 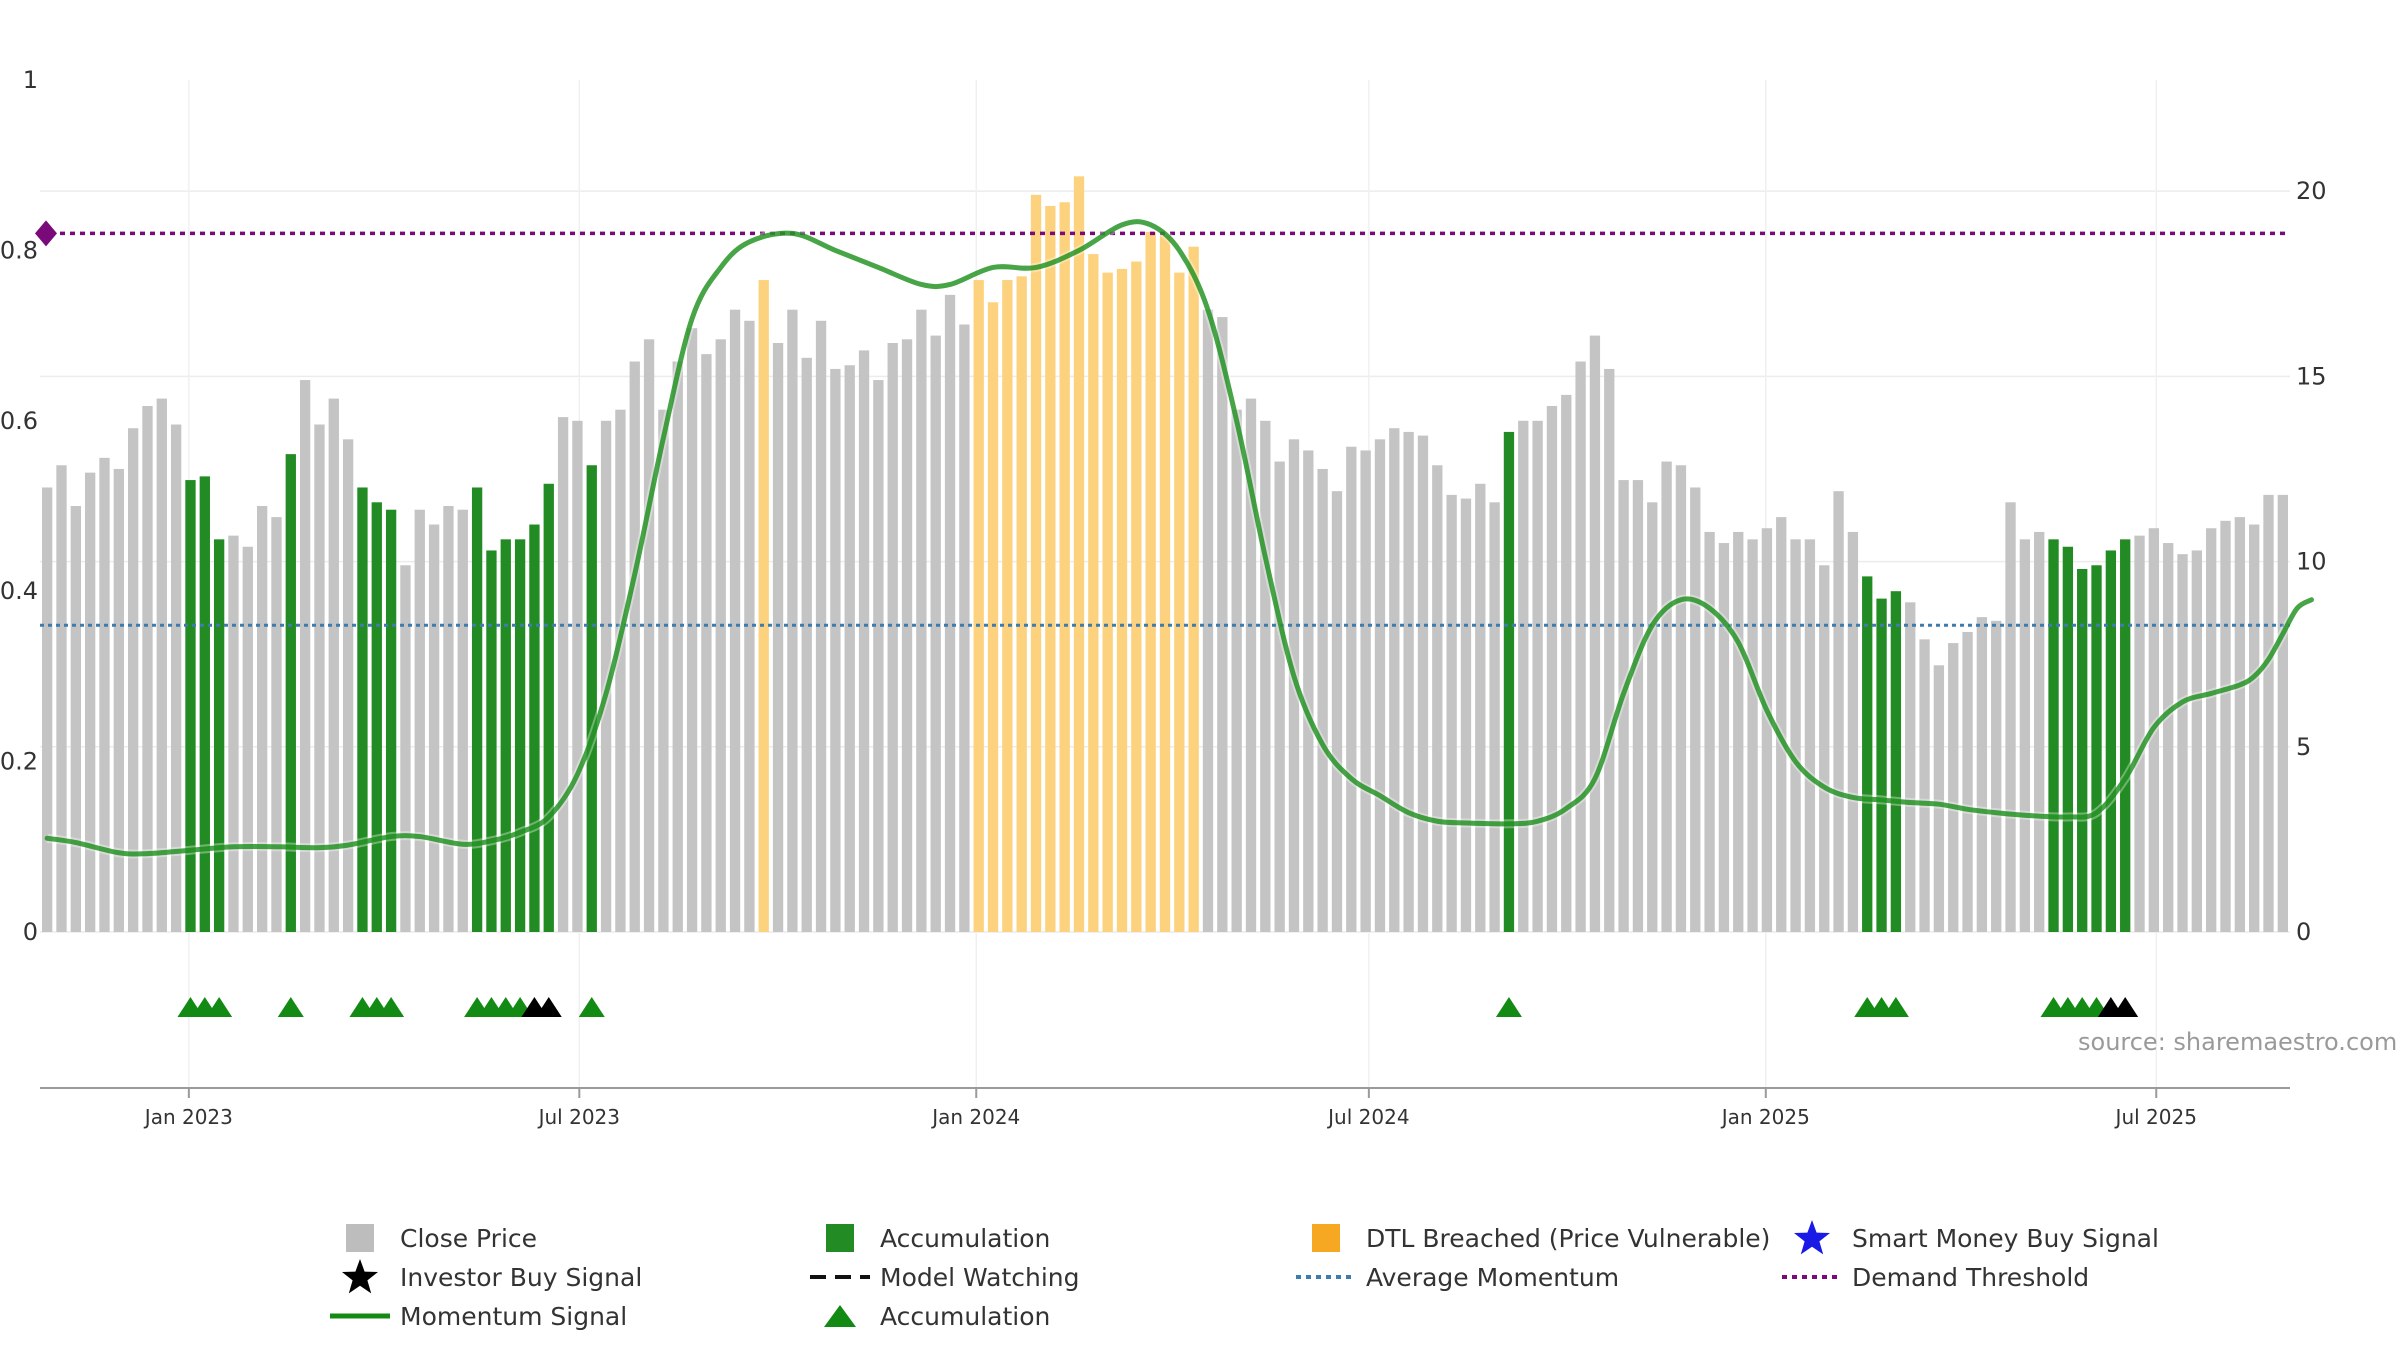 I want to click on y-left-tick-label: 0.8, so click(x=19, y=250).